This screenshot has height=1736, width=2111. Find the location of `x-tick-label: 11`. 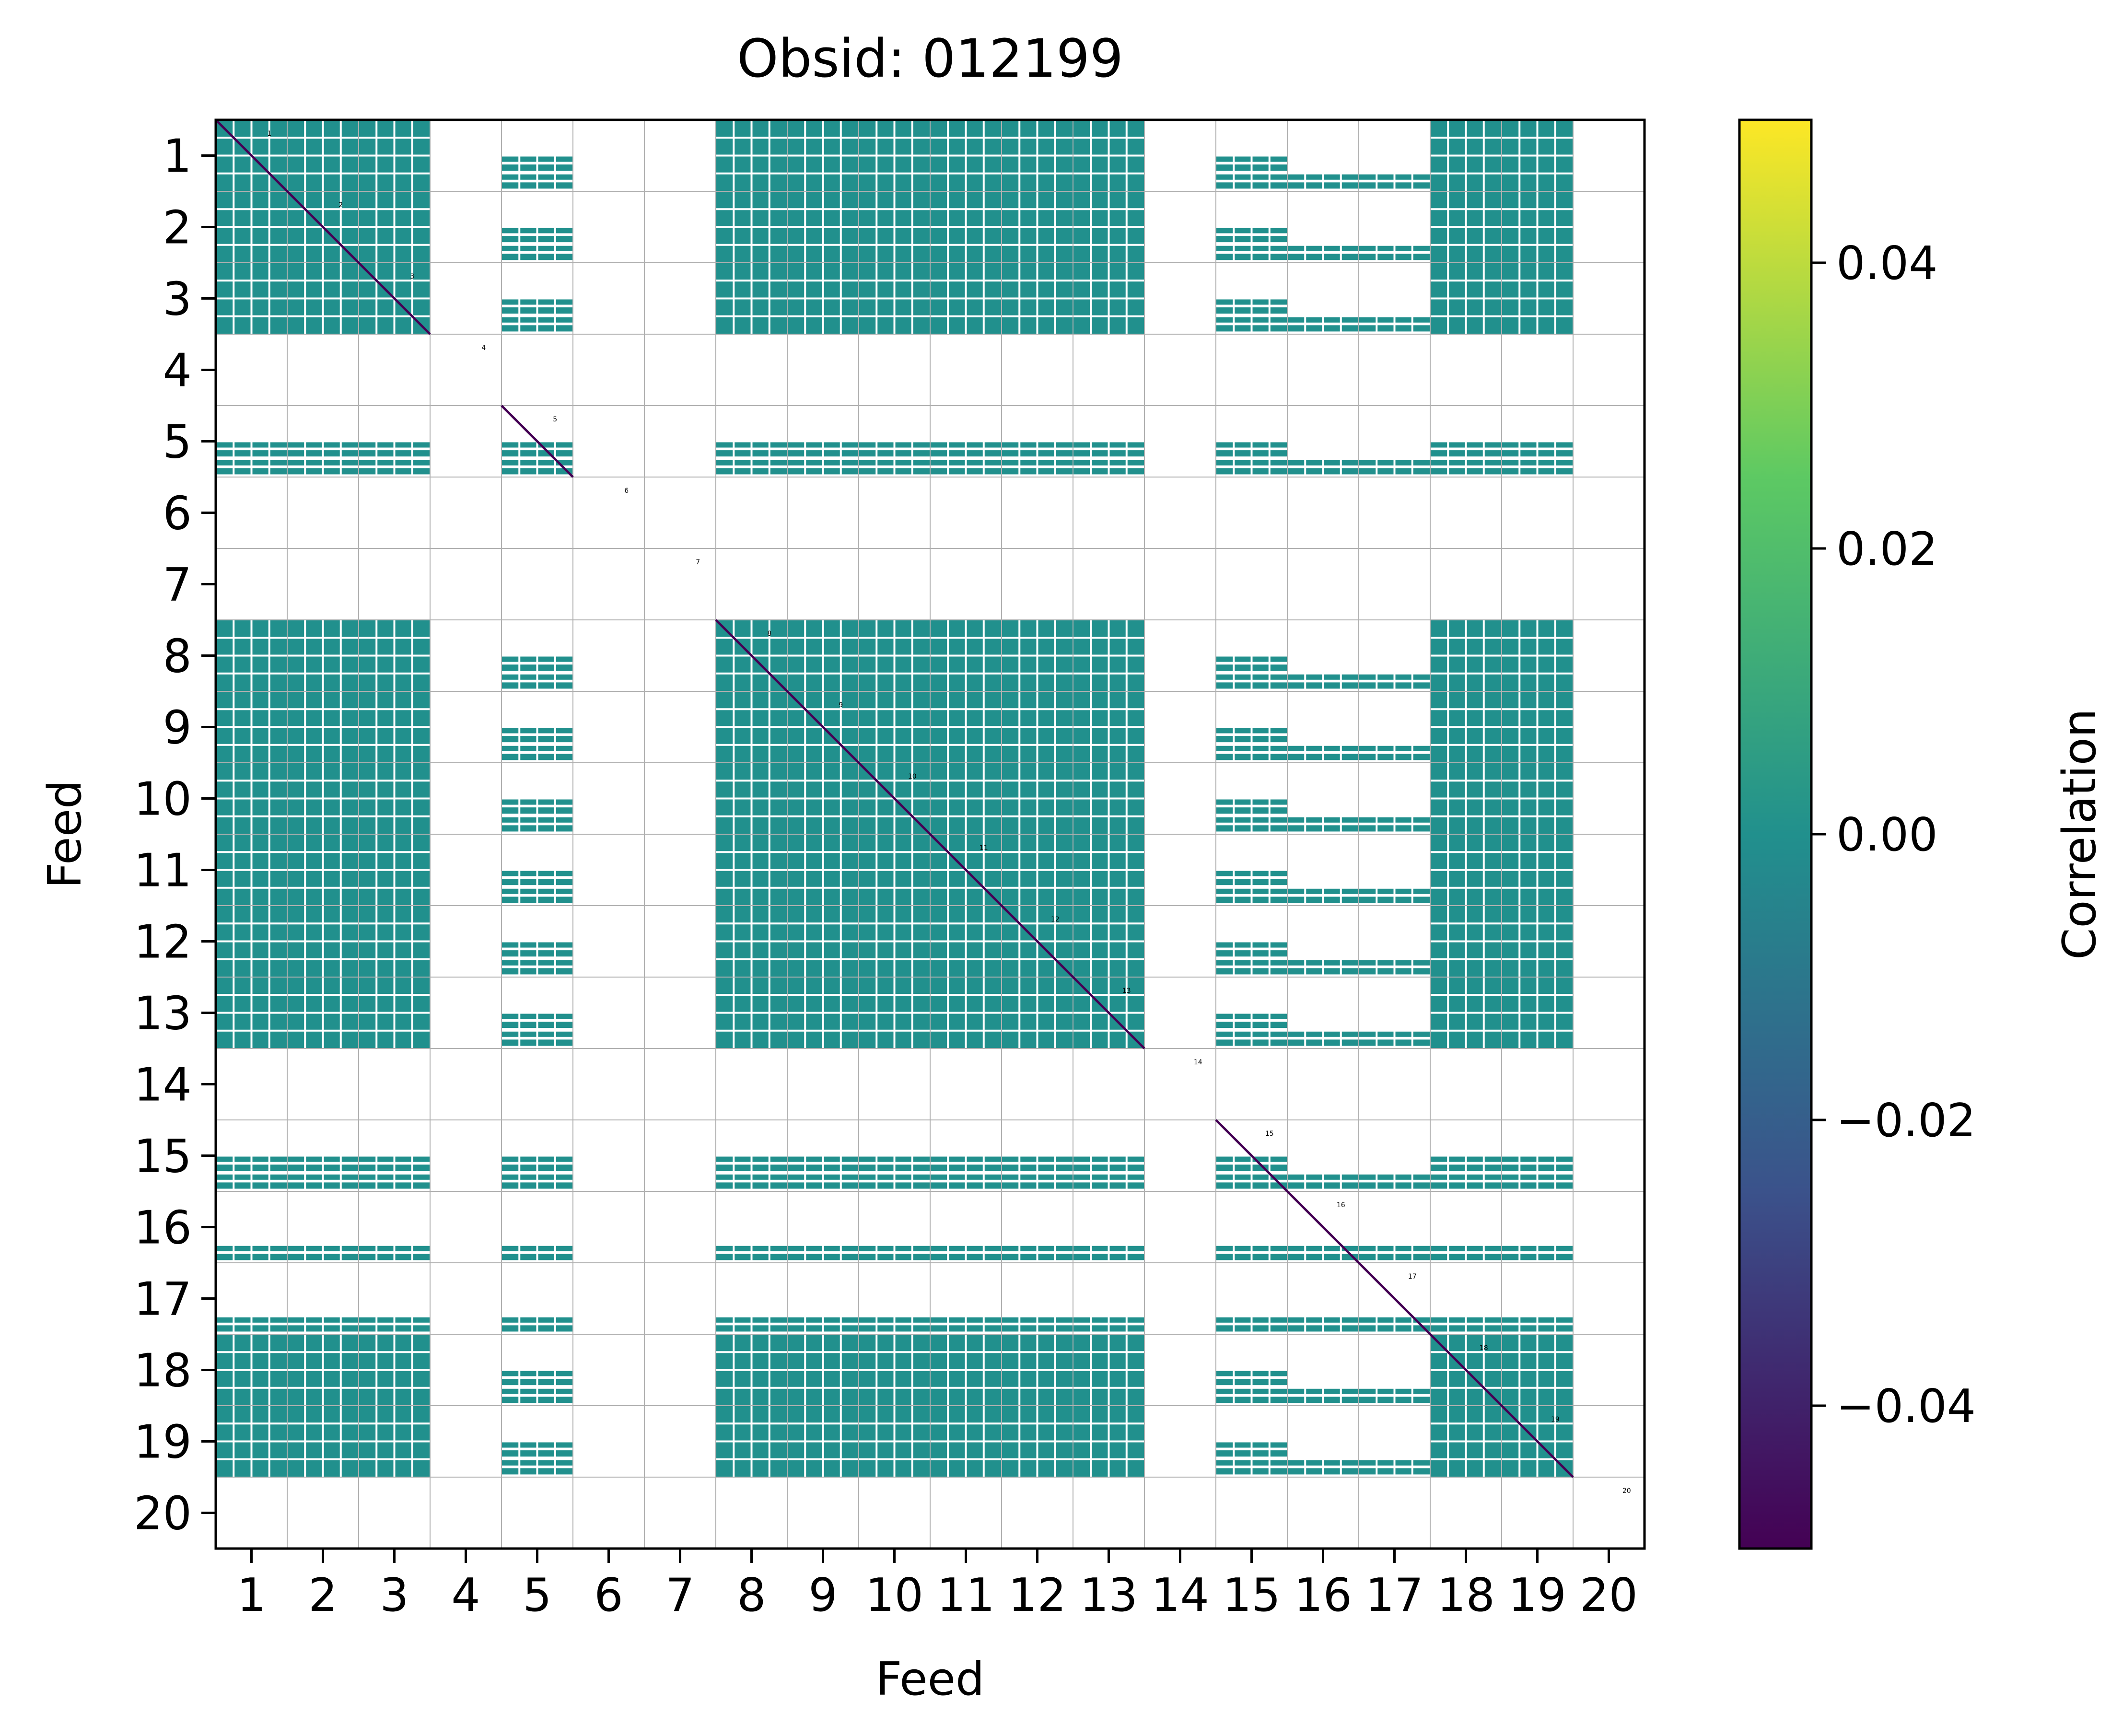

x-tick-label: 11 is located at coordinates (966, 1595).